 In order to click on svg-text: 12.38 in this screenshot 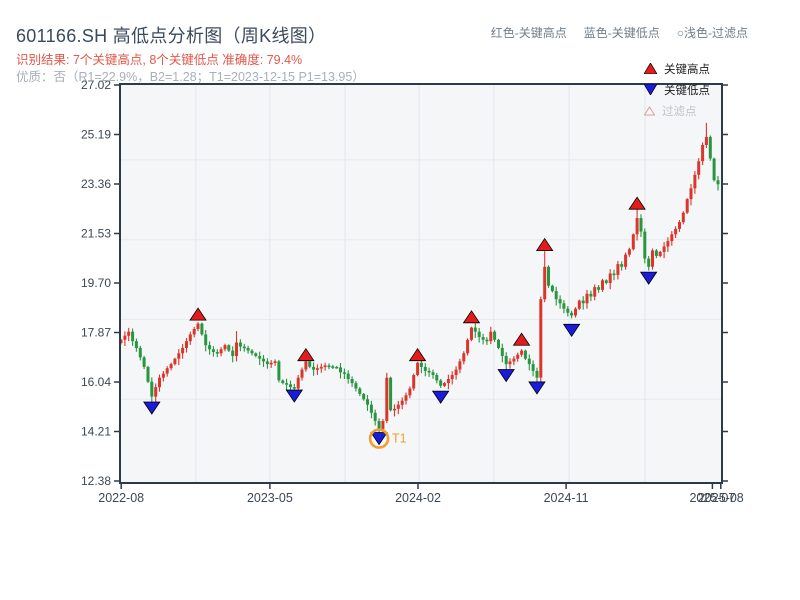, I will do `click(96, 481)`.